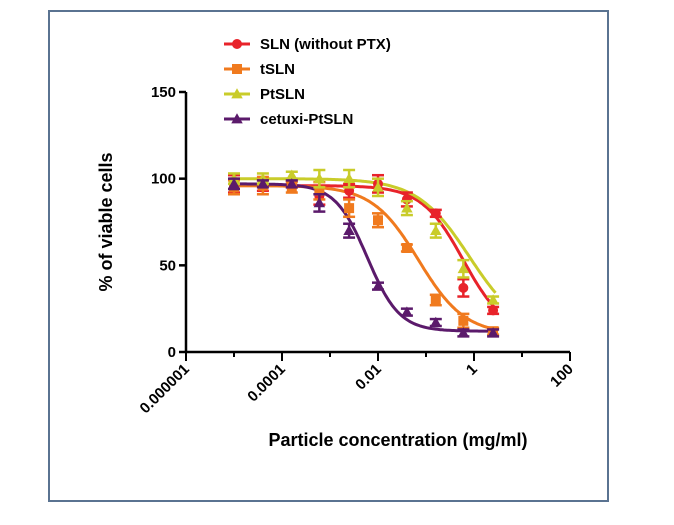  Describe the element at coordinates (172, 352) in the screenshot. I see `y-tick-label: 0` at that location.